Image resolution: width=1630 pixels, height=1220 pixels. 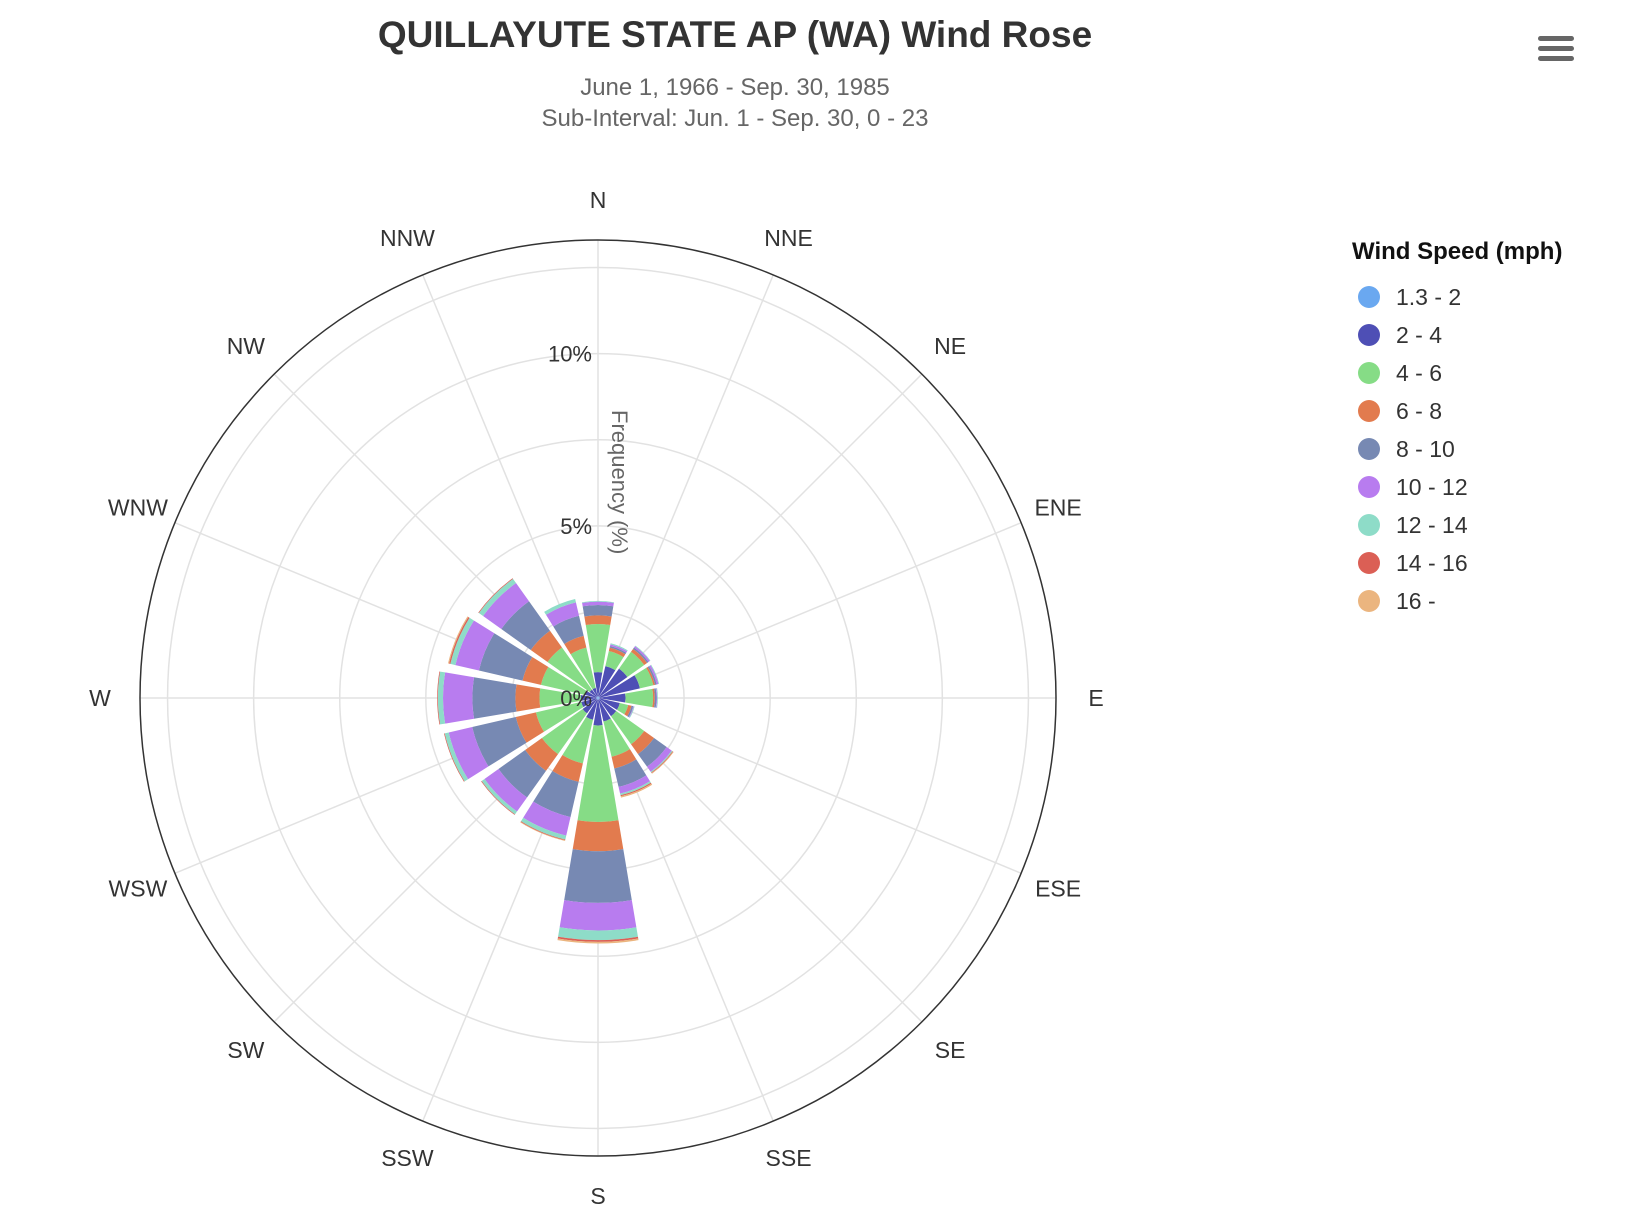 I want to click on legend-item: 4 - 6, so click(x=1457, y=373).